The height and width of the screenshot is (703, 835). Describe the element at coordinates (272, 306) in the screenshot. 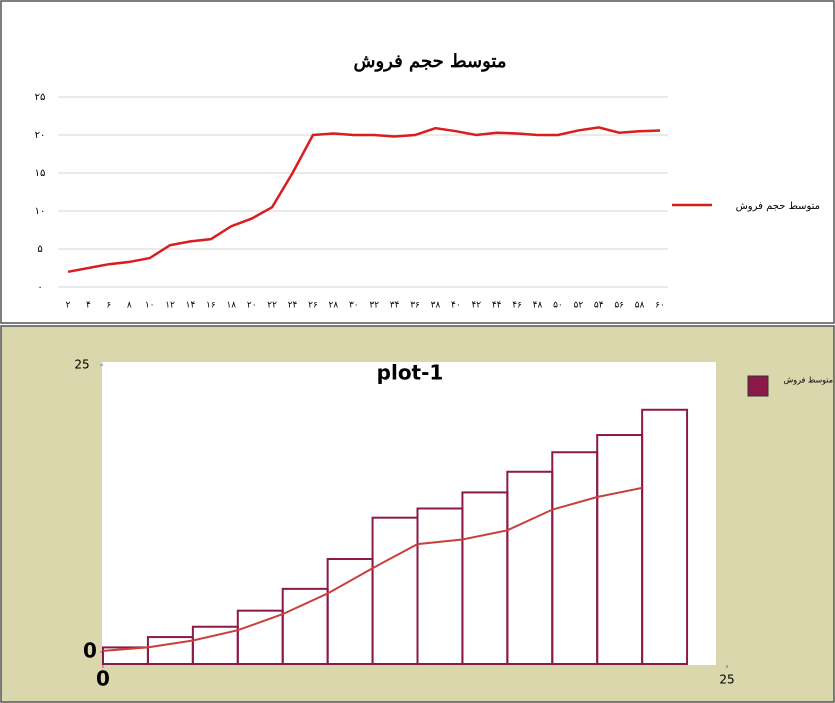

I see `x-tick-label: ۲۲` at that location.